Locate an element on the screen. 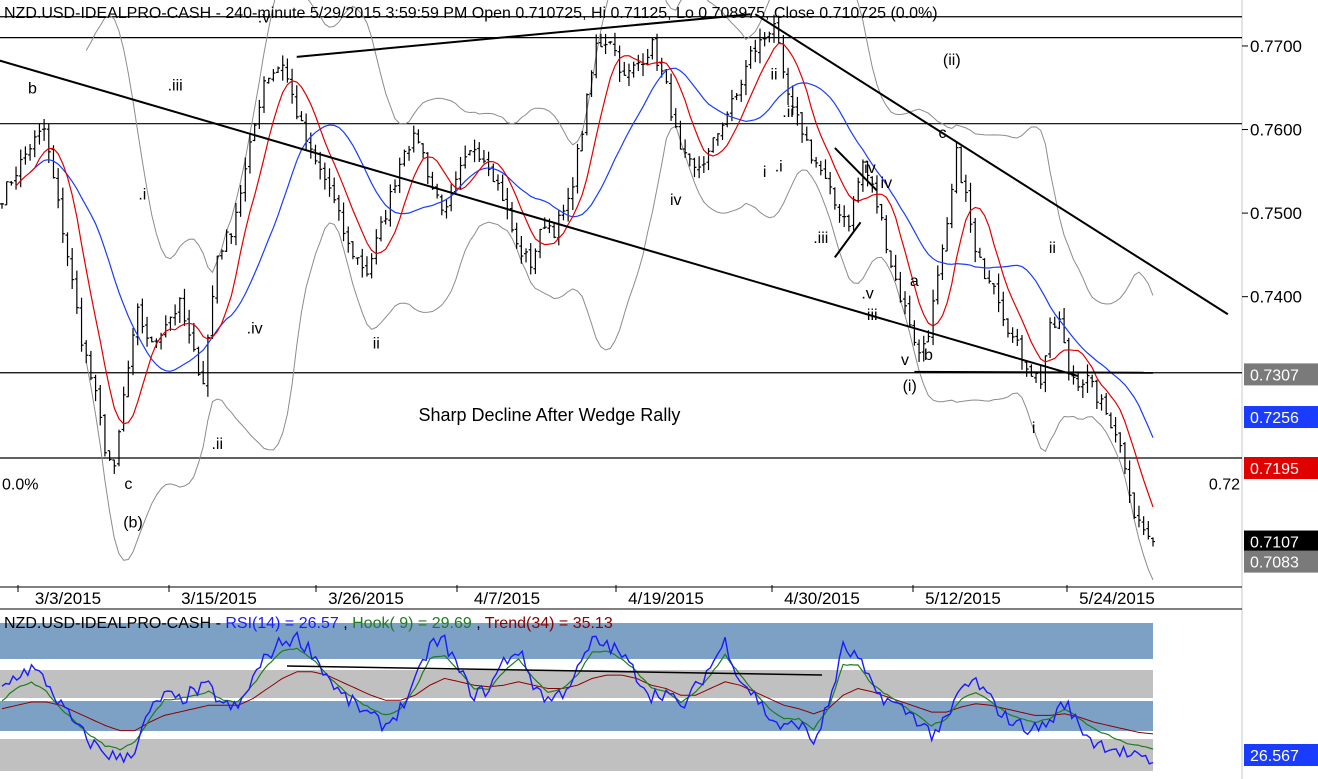  annotation-25: b is located at coordinates (928, 355).